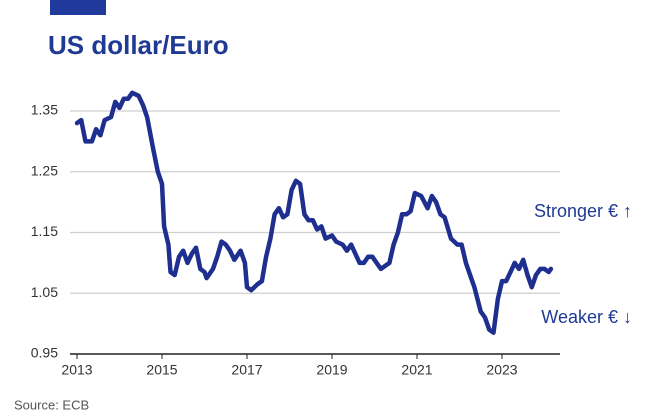 The width and height of the screenshot is (652, 420). What do you see at coordinates (331, 370) in the screenshot?
I see `x-tick-label: 2019` at bounding box center [331, 370].